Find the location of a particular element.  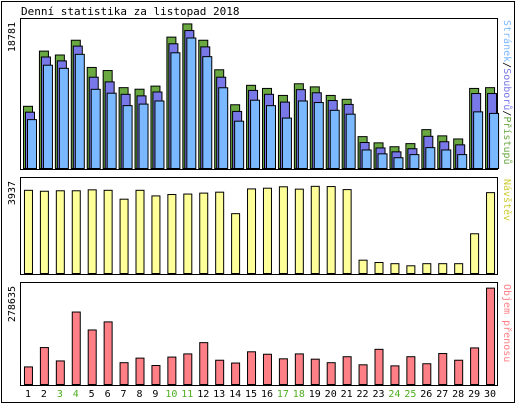

bar-Objem přenosu-14 is located at coordinates (236, 374).